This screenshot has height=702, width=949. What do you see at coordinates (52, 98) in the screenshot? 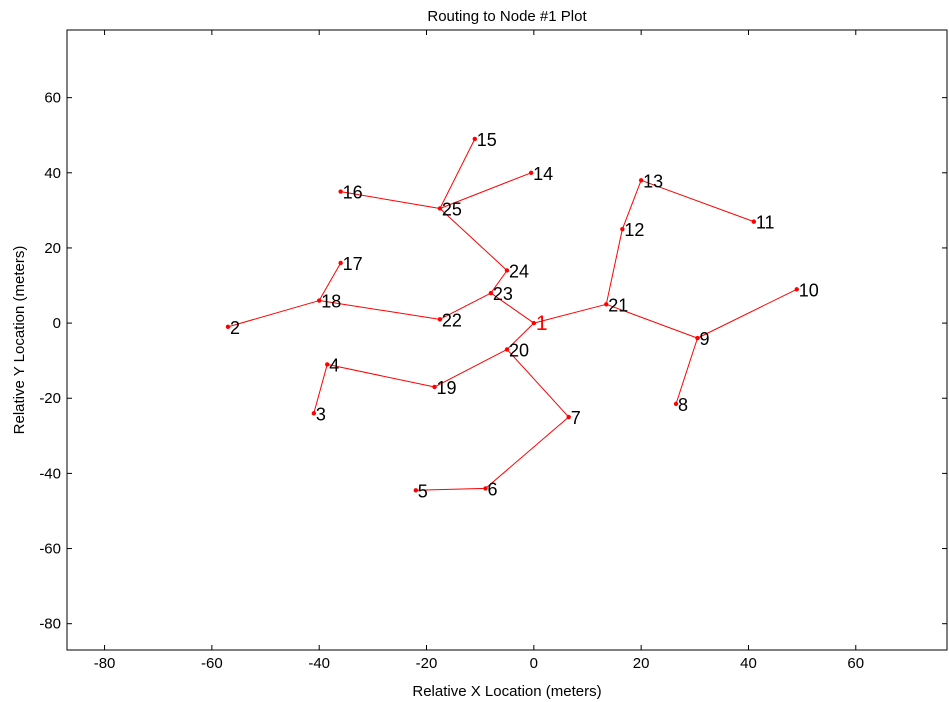
I see `y-tick-label: 60` at bounding box center [52, 98].